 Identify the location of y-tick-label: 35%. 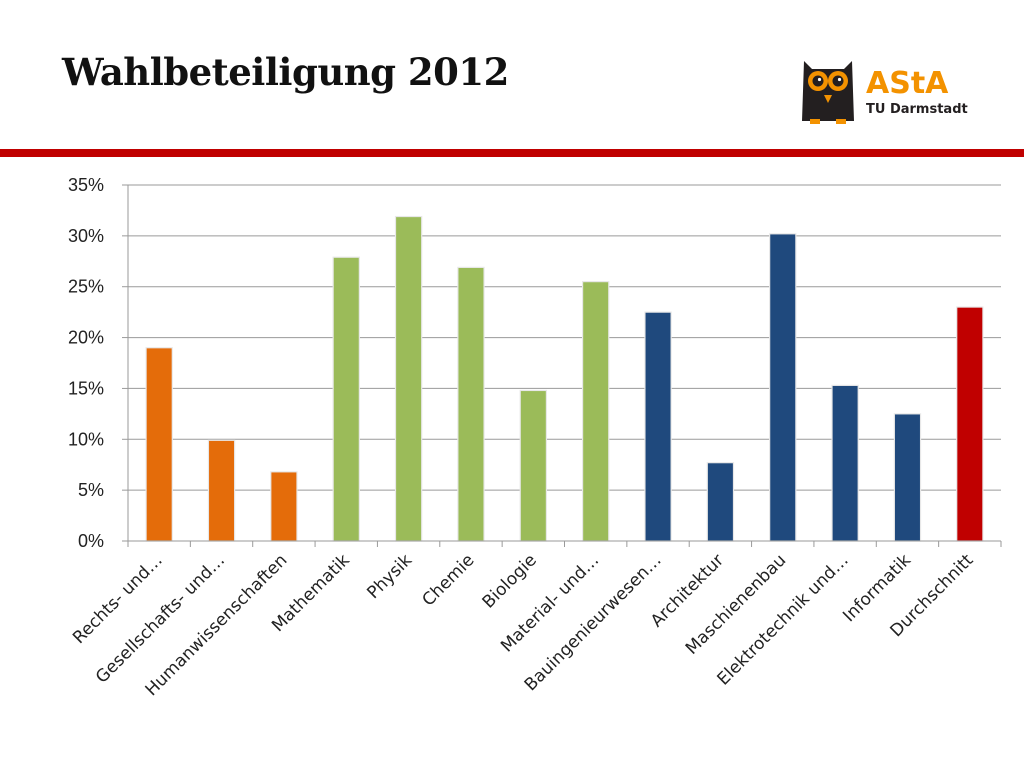
(86, 185).